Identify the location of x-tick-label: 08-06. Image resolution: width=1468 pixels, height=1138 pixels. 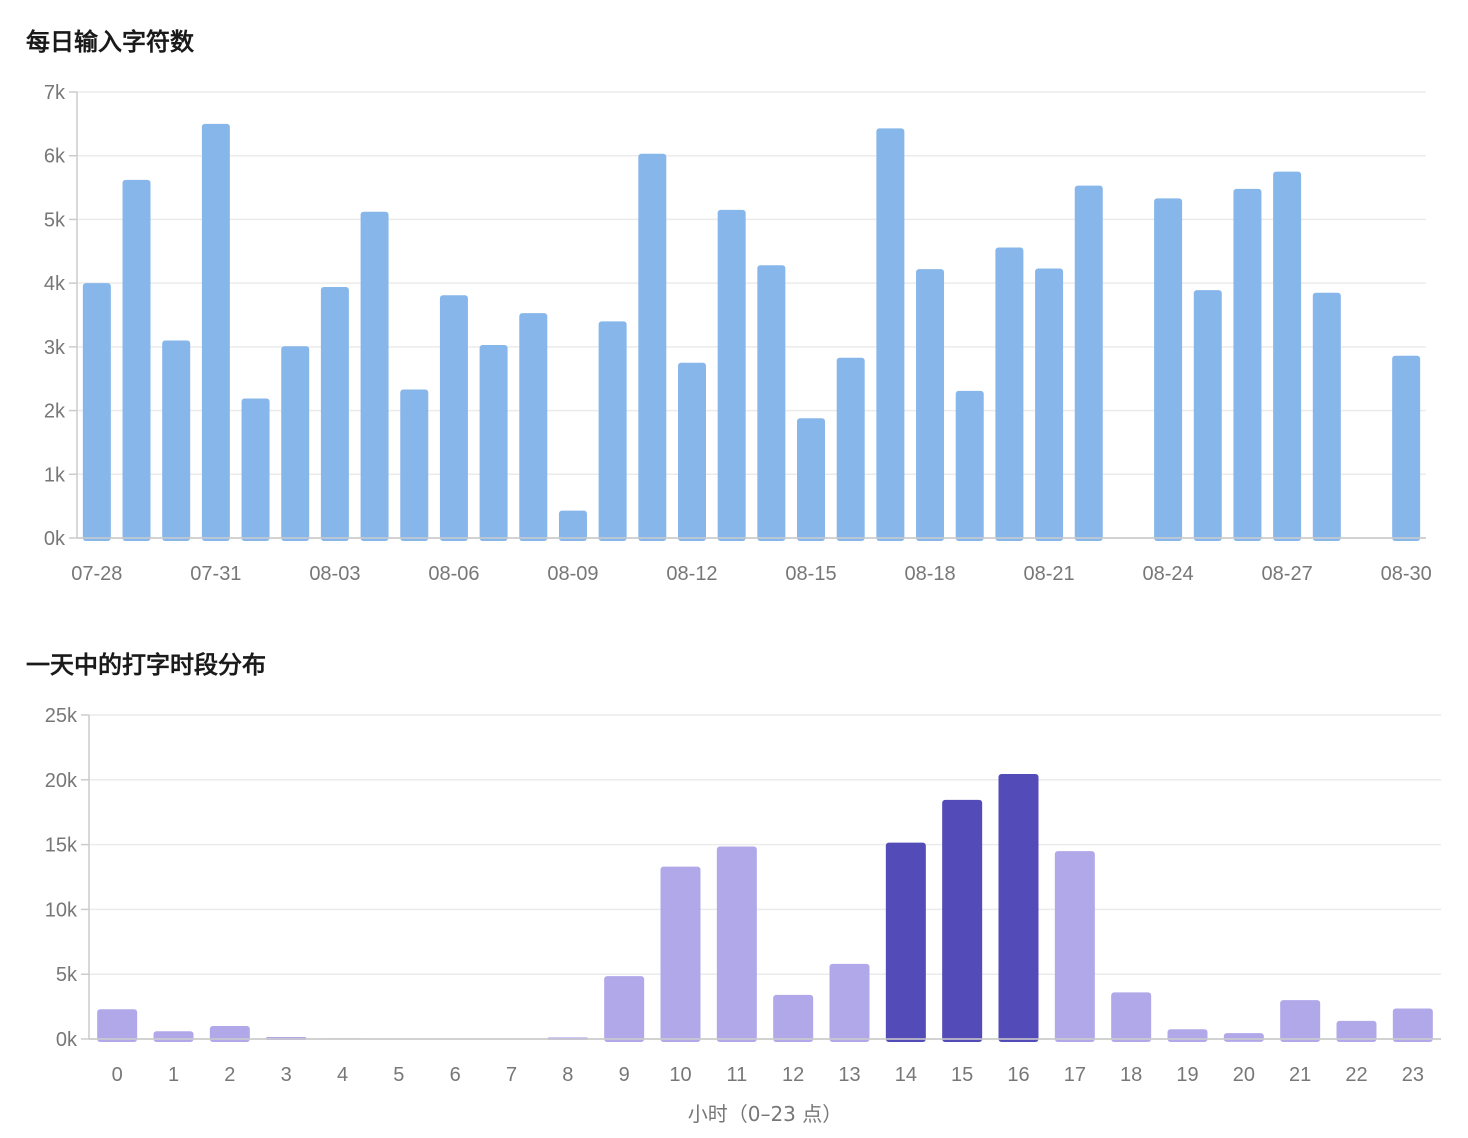
(453, 574).